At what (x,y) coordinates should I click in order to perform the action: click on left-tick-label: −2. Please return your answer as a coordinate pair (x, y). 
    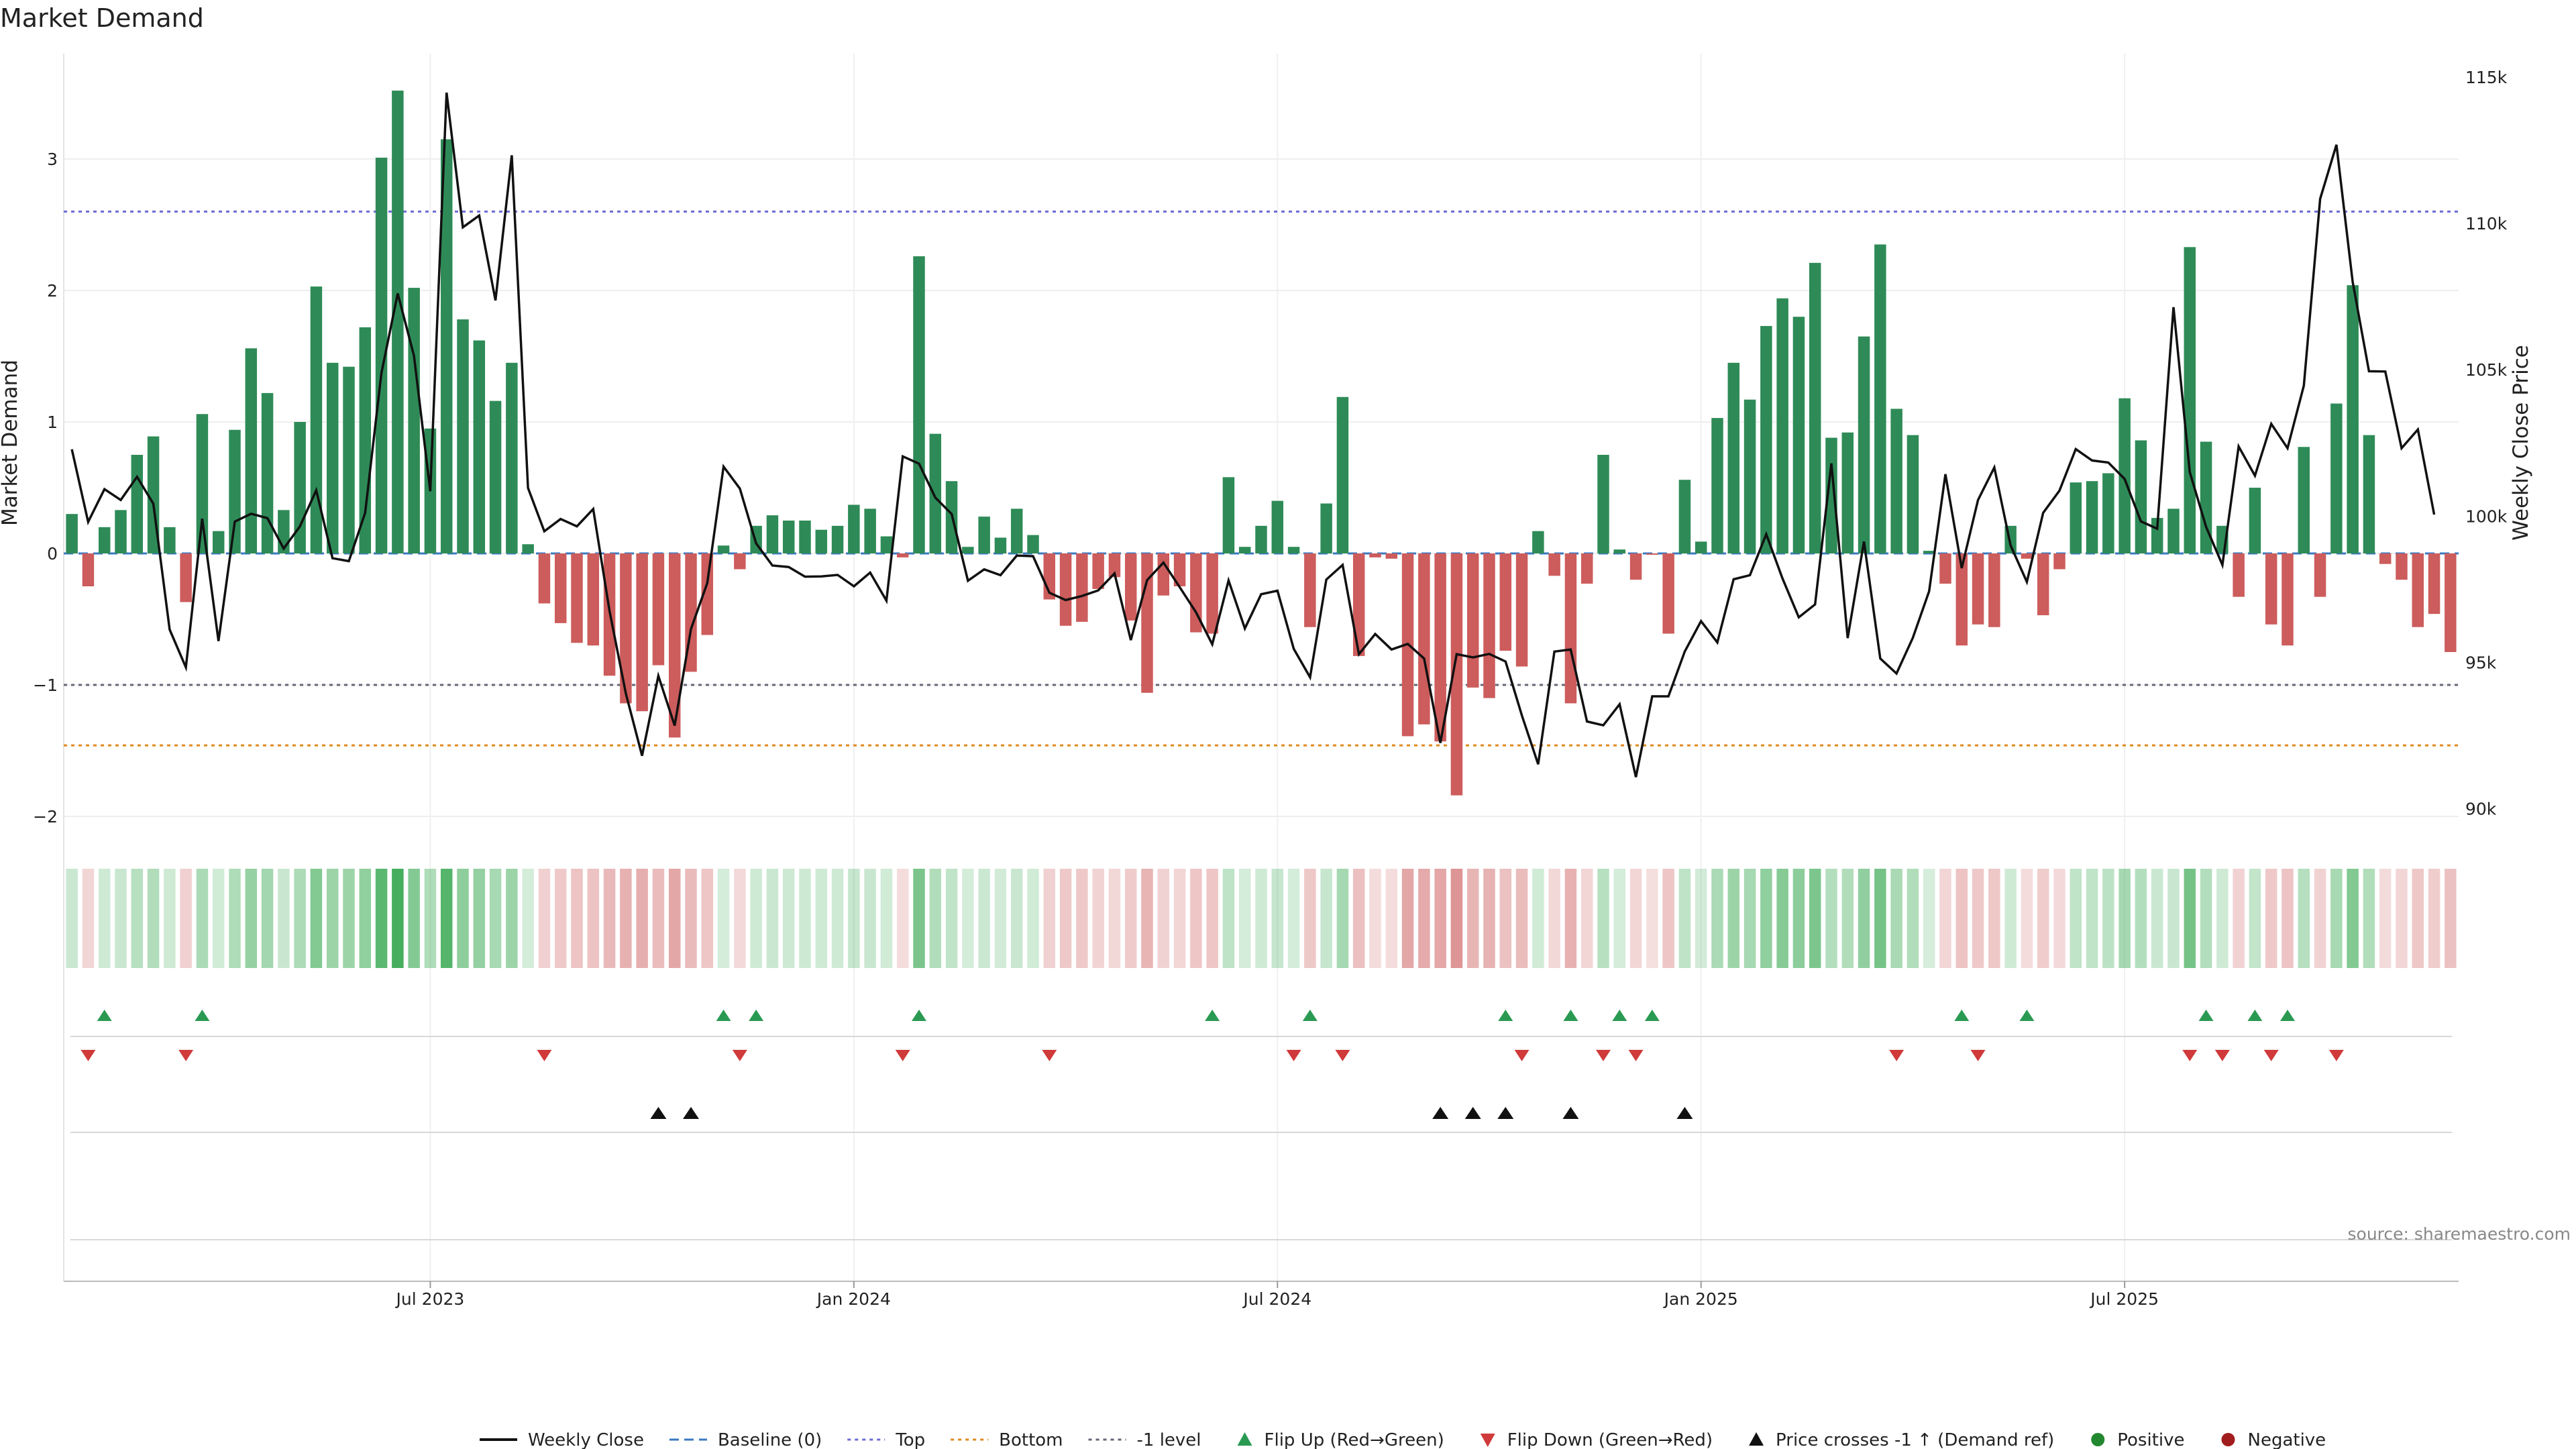
    Looking at the image, I should click on (45, 816).